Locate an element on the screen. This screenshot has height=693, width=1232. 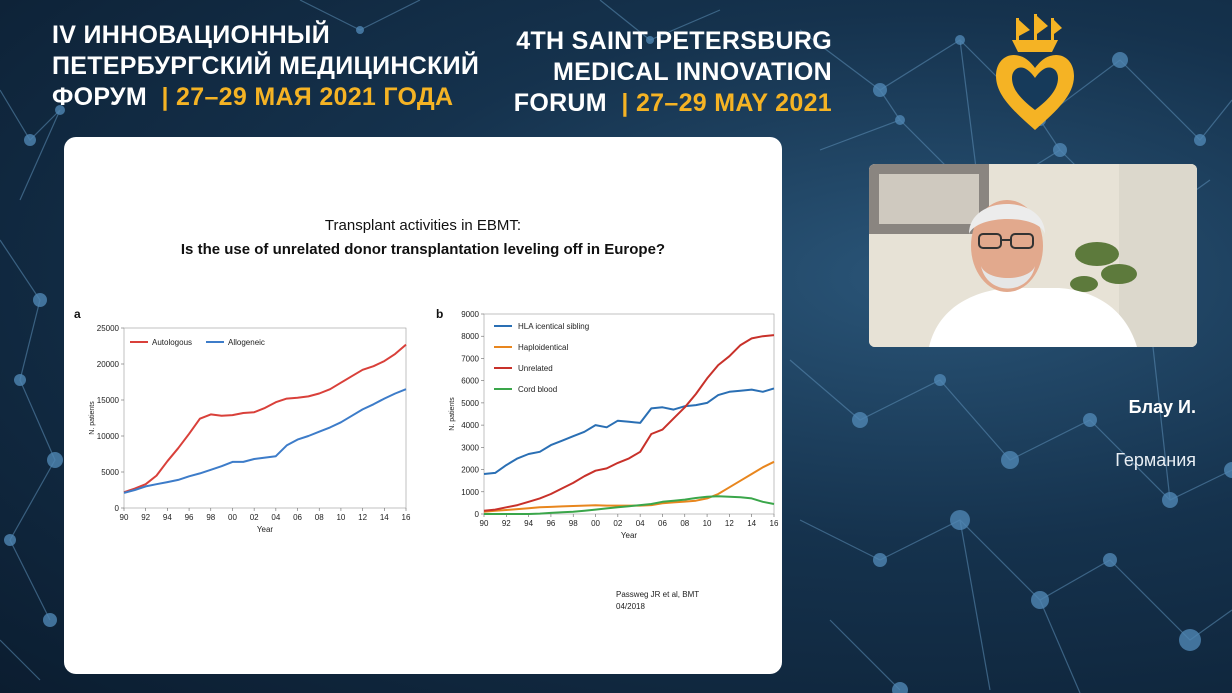
y-tick-label: 9000 is located at coordinates (470, 314).